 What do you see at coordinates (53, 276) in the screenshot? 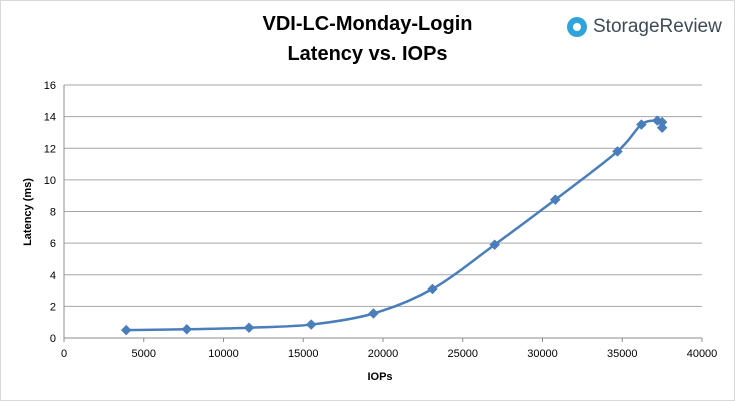
I see `y-tick-label: 4` at bounding box center [53, 276].